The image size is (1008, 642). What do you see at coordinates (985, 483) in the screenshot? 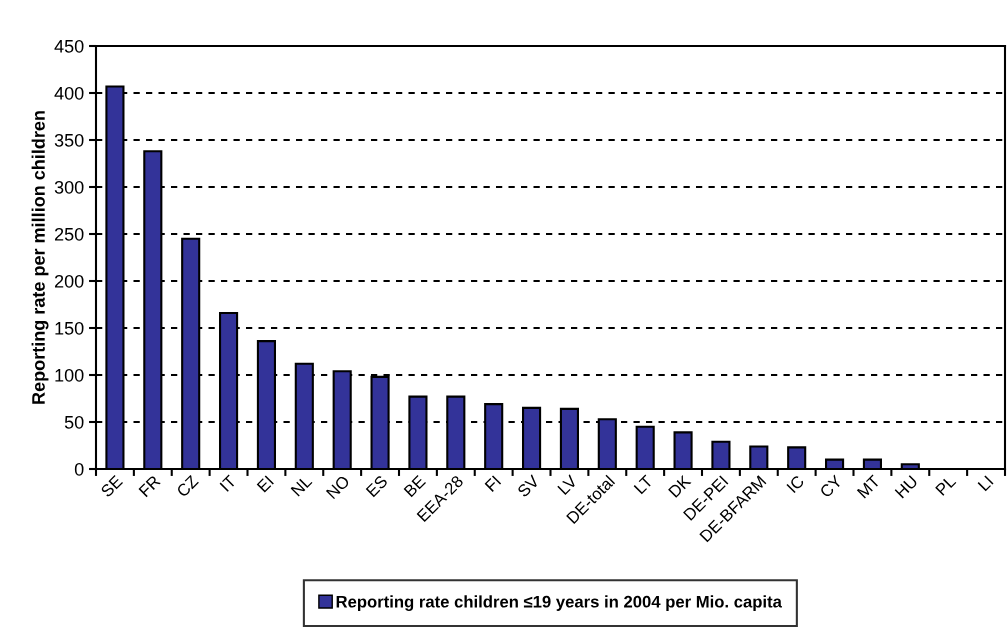
I see `x-tick-label: LI` at bounding box center [985, 483].